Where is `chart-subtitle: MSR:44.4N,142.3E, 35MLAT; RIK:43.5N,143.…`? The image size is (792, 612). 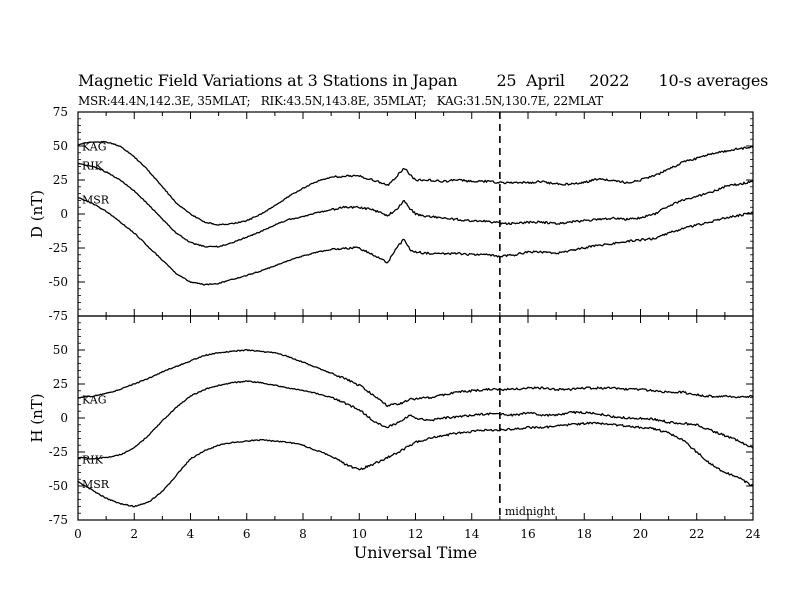 chart-subtitle: MSR:44.4N,142.3E, 35MLAT; RIK:43.5N,143.… is located at coordinates (340, 101).